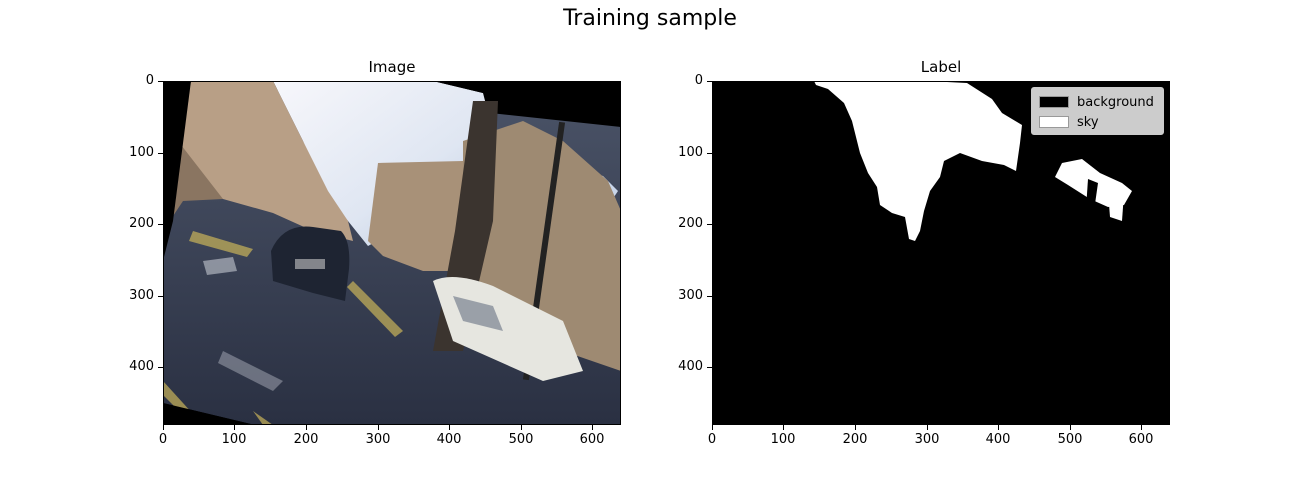  What do you see at coordinates (650, 18) in the screenshot?
I see `figure-title: Training sample` at bounding box center [650, 18].